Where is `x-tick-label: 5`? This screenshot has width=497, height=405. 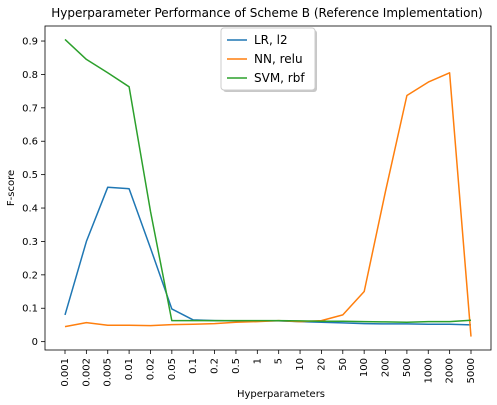
x-tick-label: 5 is located at coordinates (279, 361).